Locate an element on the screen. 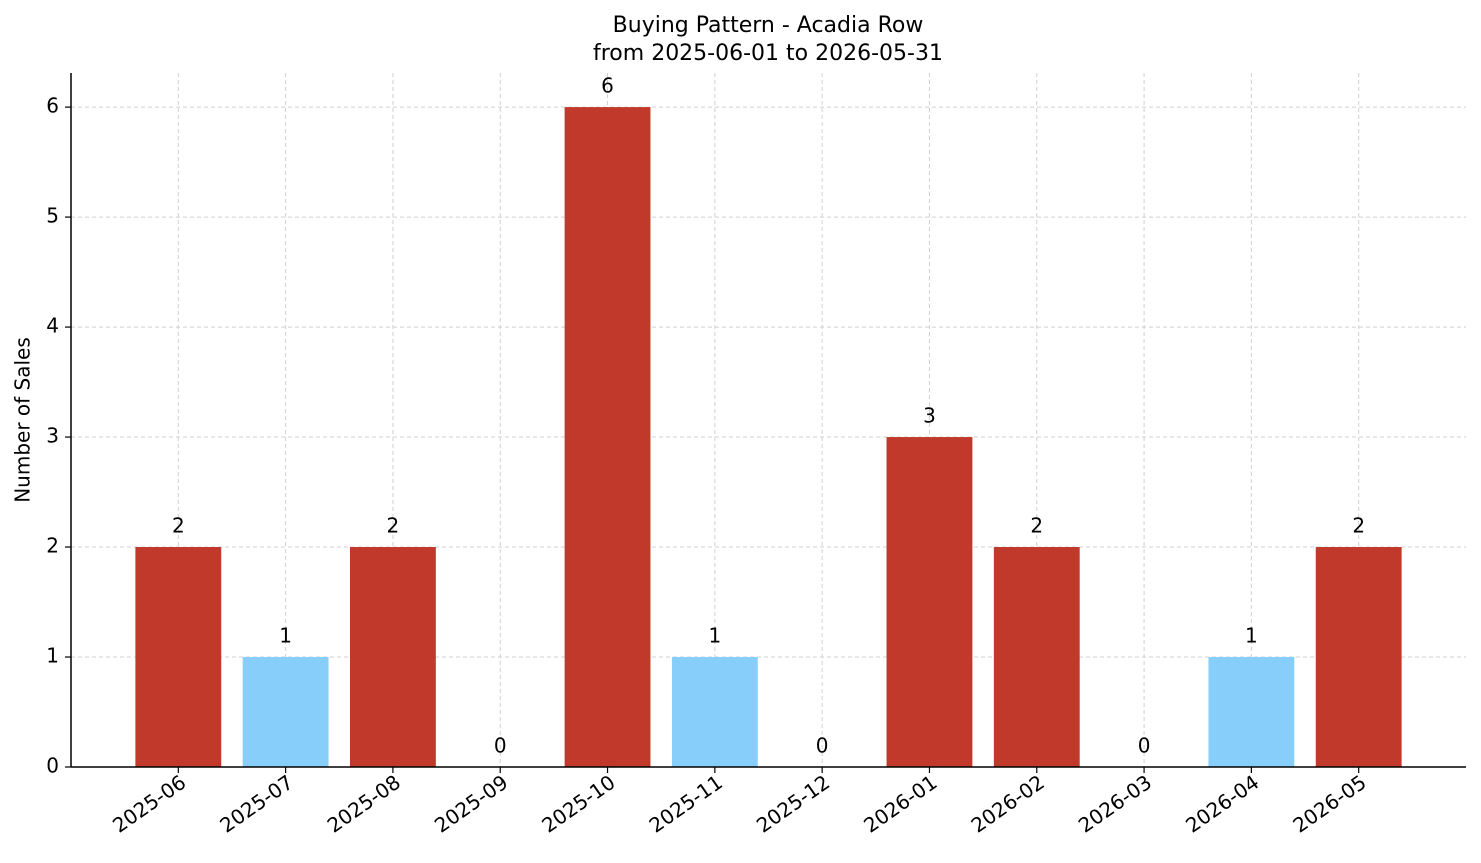 This screenshot has height=863, width=1481. y-tick-label: 6 is located at coordinates (52, 106).